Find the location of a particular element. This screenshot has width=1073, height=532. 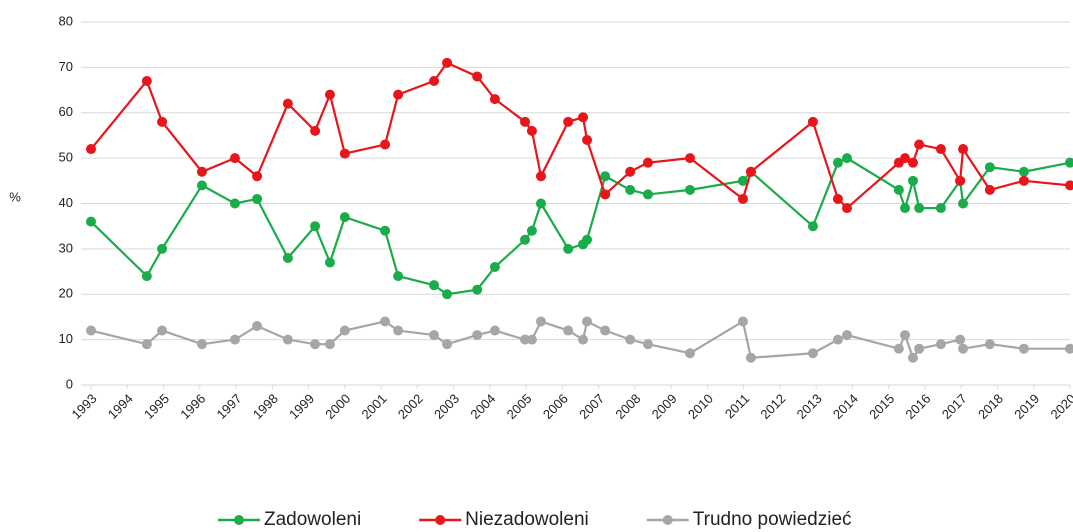

y-tick-label: 70 is located at coordinates (66, 66).